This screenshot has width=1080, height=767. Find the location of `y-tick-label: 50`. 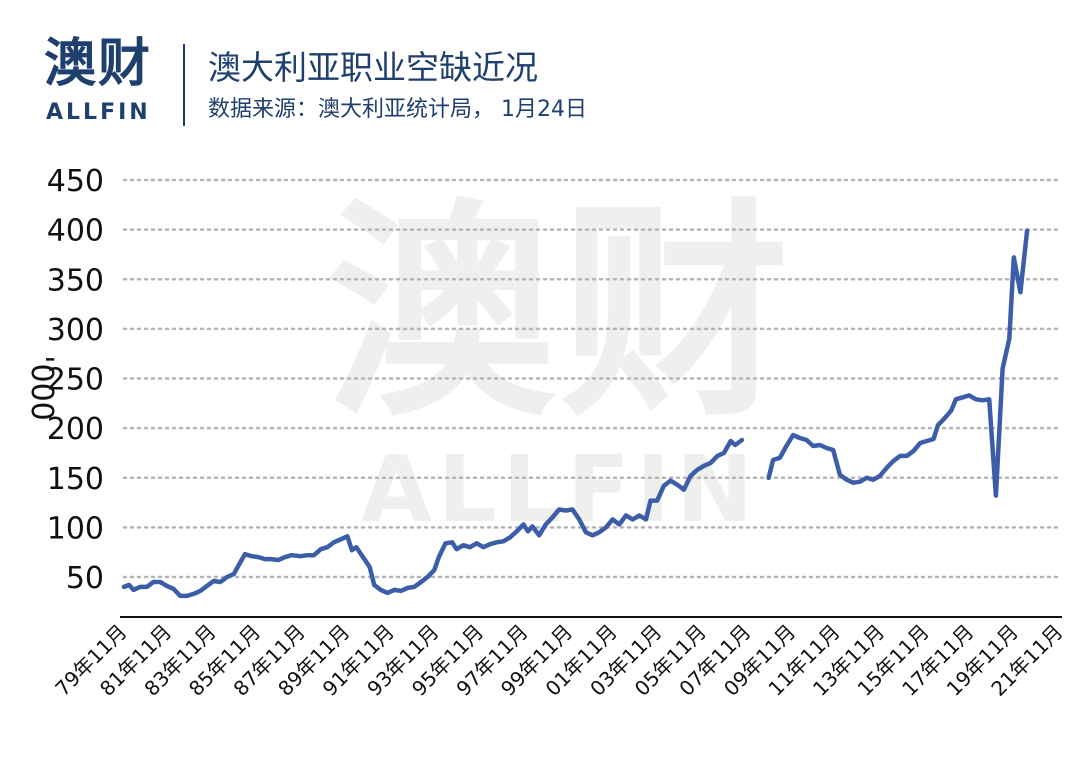

y-tick-label: 50 is located at coordinates (85, 578).